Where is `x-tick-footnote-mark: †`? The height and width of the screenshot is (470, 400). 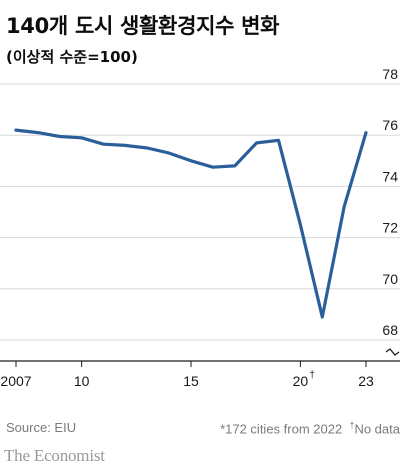 x-tick-footnote-mark: † is located at coordinates (312, 375).